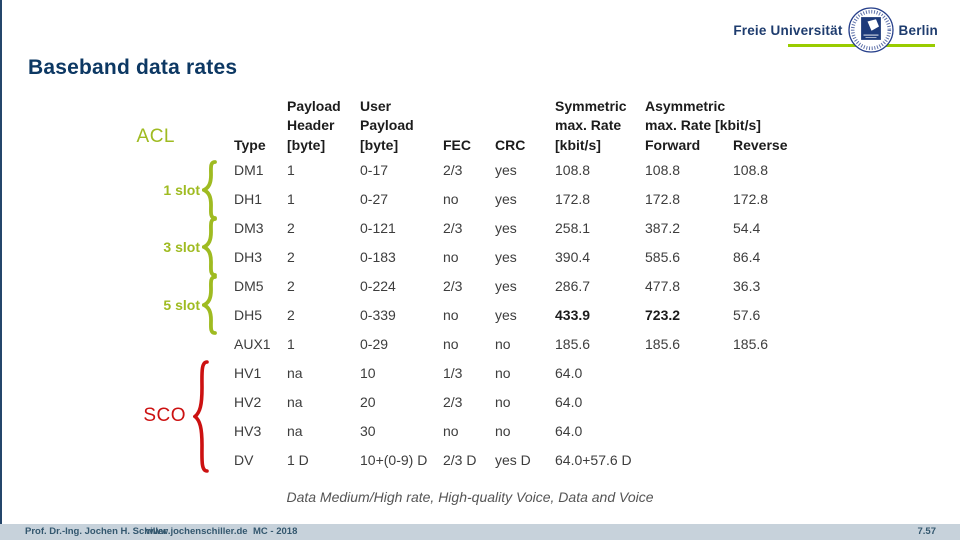 This screenshot has height=540, width=960. What do you see at coordinates (387, 125) in the screenshot?
I see `column-header: User Payload [byte]` at bounding box center [387, 125].